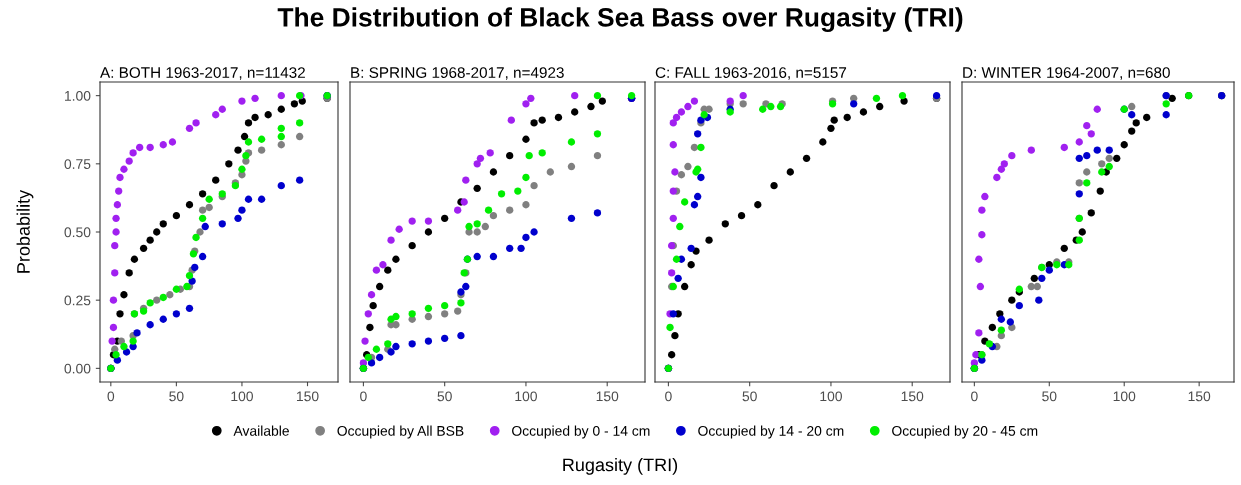 The image size is (1241, 485). Describe the element at coordinates (751, 73) in the screenshot. I see `chart-subtitle: C: FALL 1963-2016, n=5157` at that location.